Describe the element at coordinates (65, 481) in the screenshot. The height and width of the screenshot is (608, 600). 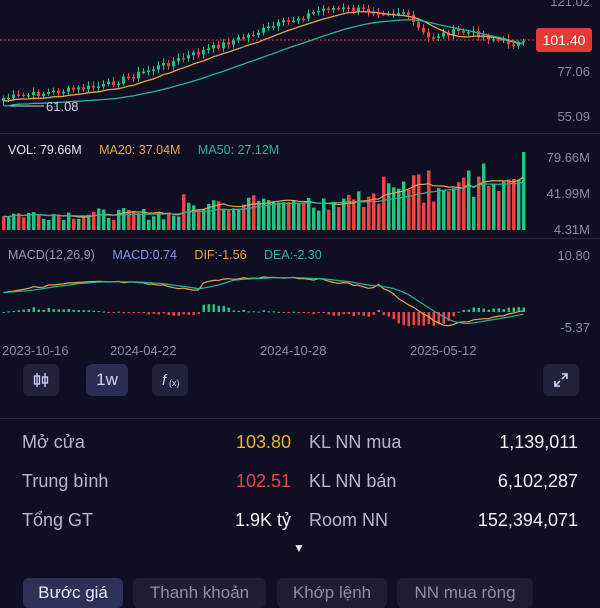
I see `stat-label: Trung bình` at that location.